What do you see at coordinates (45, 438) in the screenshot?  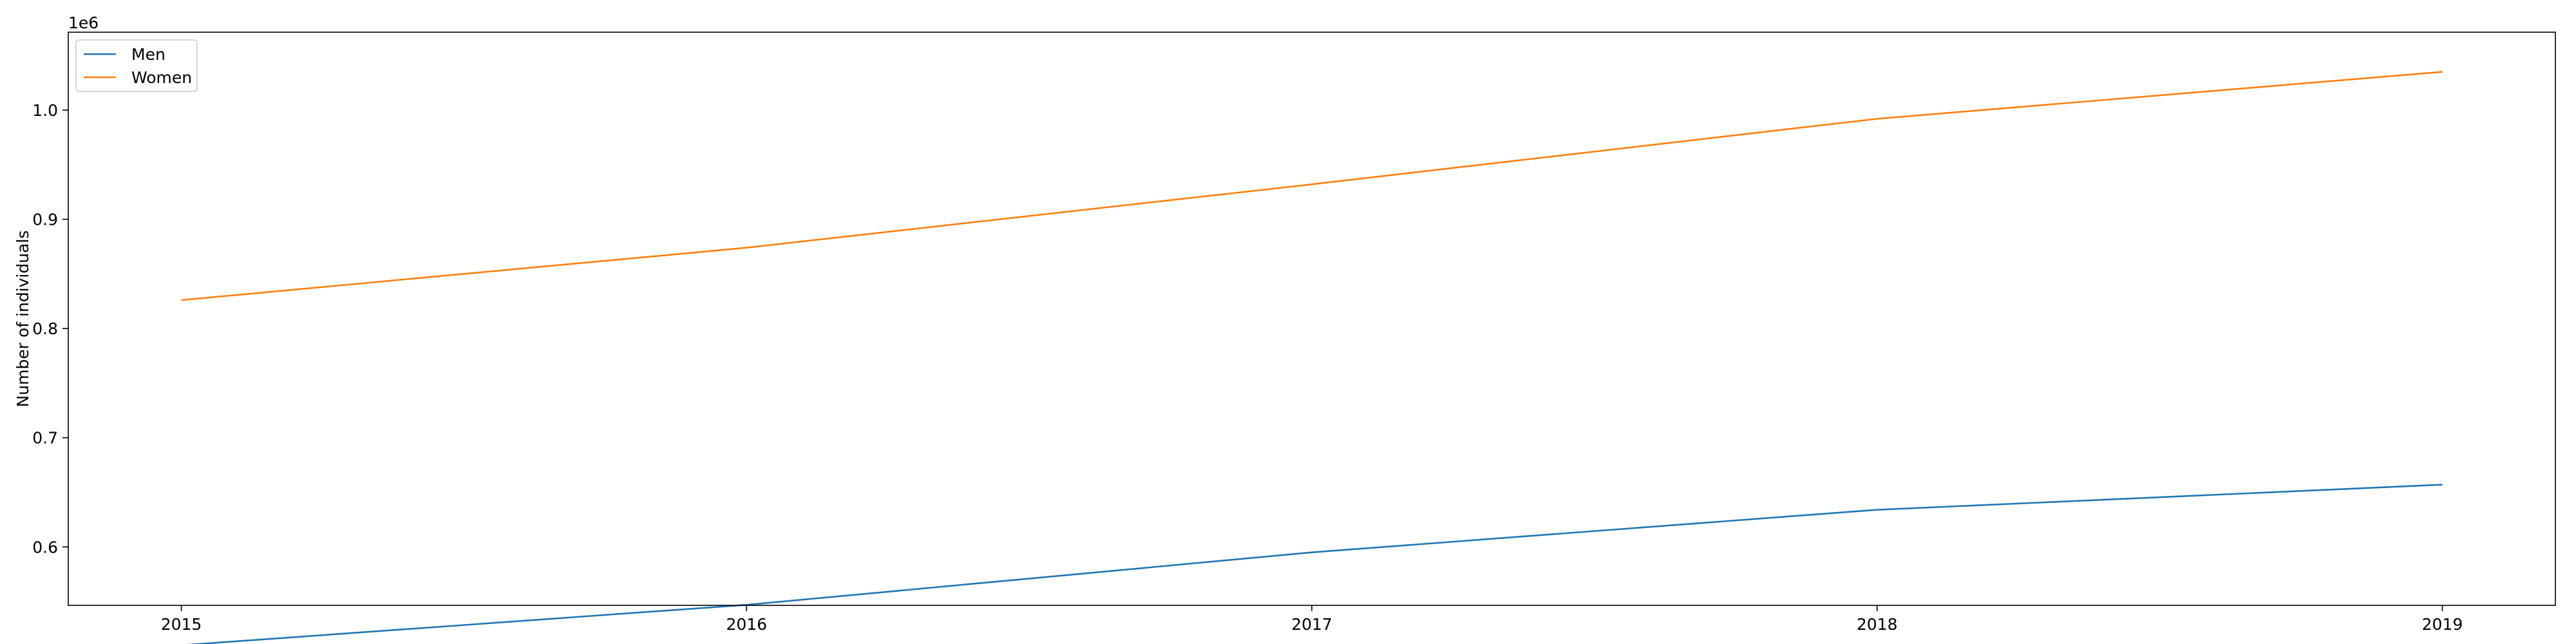 I see `y-tick-label: 0.7` at bounding box center [45, 438].